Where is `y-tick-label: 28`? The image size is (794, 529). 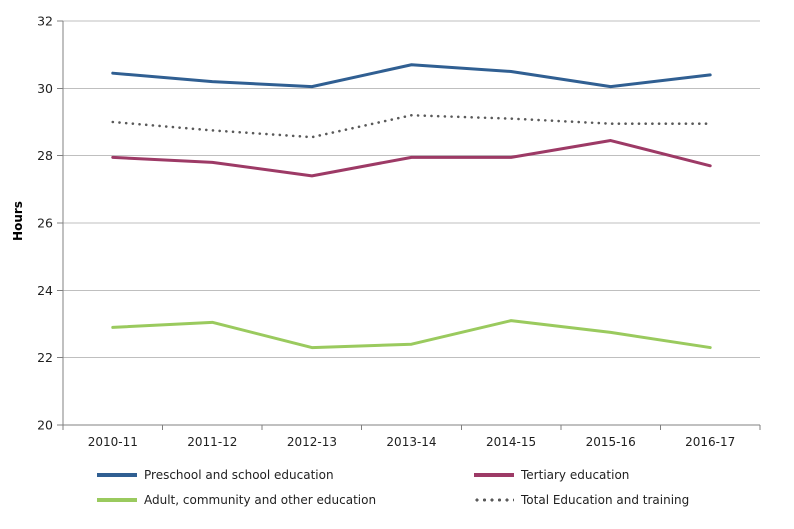 y-tick-label: 28 is located at coordinates (45, 155).